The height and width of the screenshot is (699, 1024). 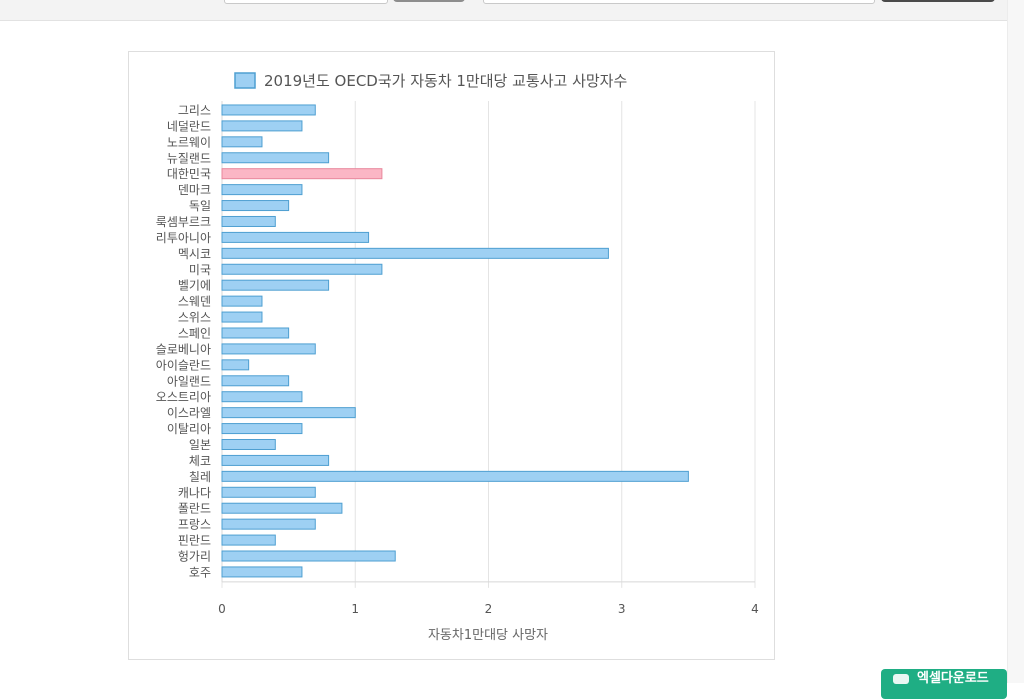 What do you see at coordinates (1015, 341) in the screenshot?
I see `page-scrollbar` at bounding box center [1015, 341].